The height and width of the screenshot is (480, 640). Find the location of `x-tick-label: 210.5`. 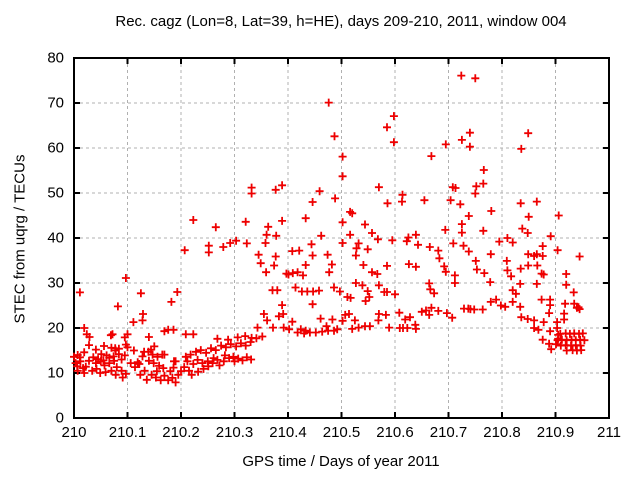

x-tick-label: 210.5 is located at coordinates (341, 432).